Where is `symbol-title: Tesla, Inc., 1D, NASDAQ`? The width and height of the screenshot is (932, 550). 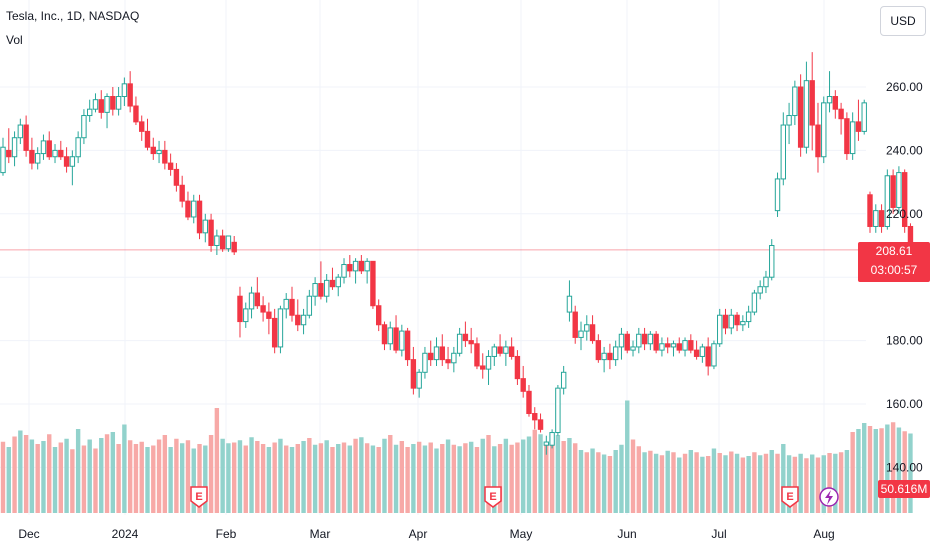
symbol-title: Tesla, Inc., 1D, NASDAQ is located at coordinates (73, 16).